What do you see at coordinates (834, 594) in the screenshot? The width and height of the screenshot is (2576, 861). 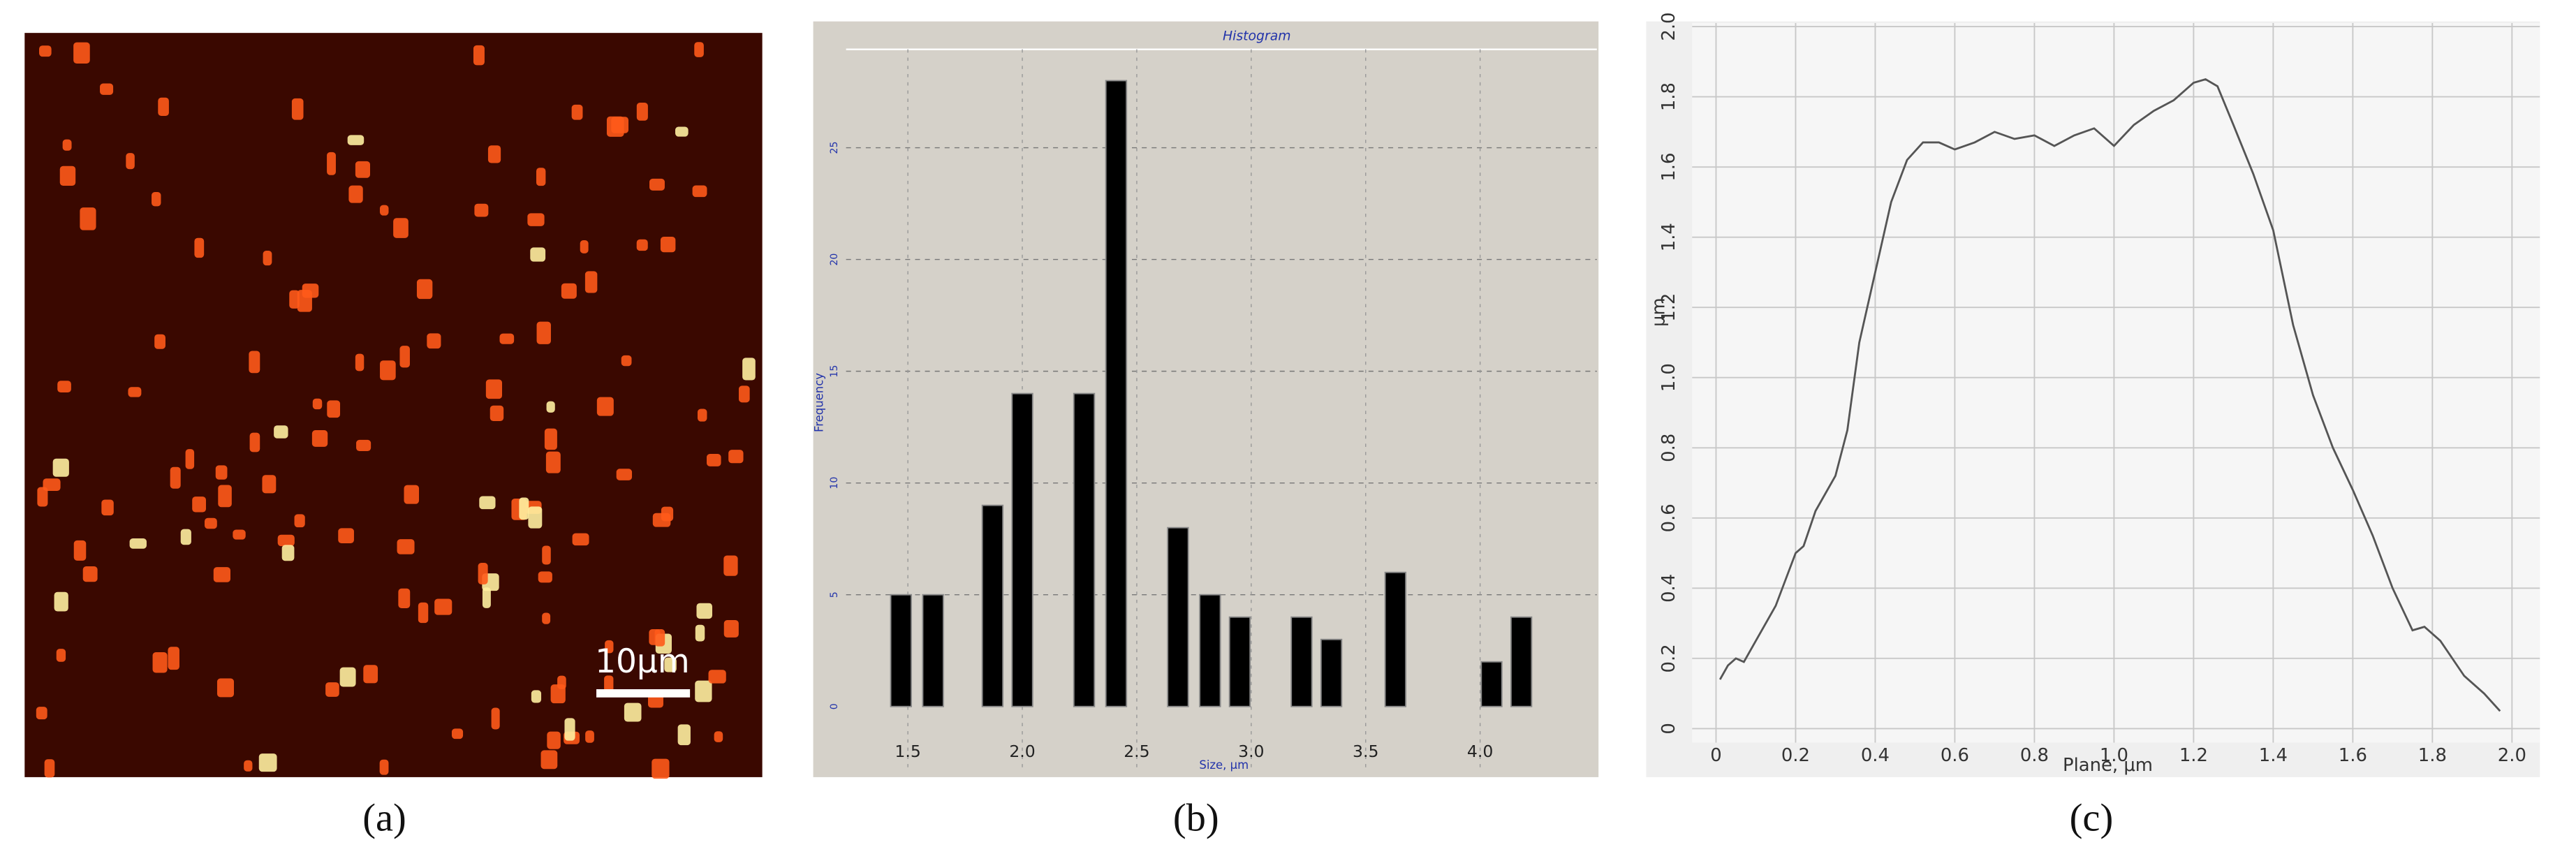 I see `y-tick-label: 5` at bounding box center [834, 594].